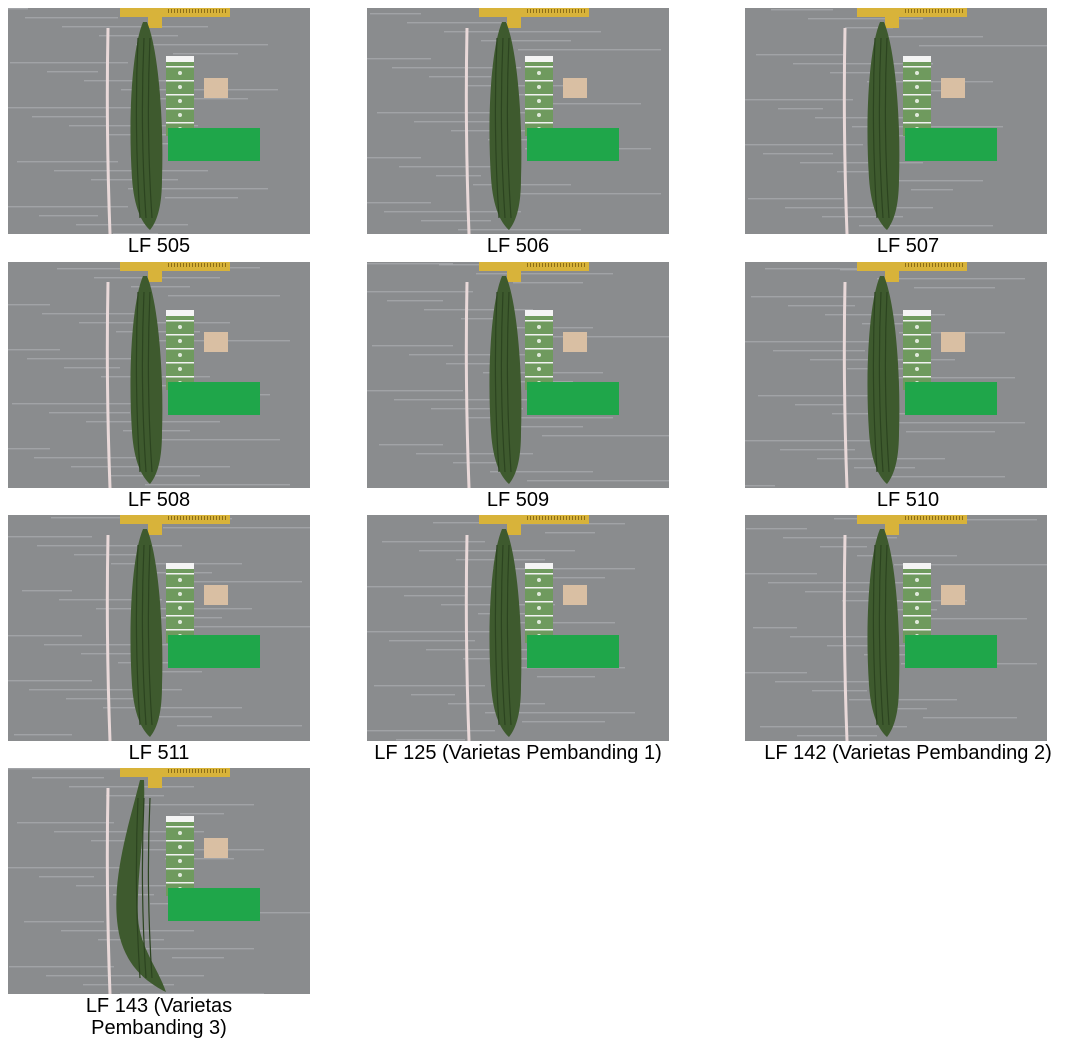 The width and height of the screenshot is (1072, 1039). I want to click on photo-caption: LF 511, so click(159, 753).